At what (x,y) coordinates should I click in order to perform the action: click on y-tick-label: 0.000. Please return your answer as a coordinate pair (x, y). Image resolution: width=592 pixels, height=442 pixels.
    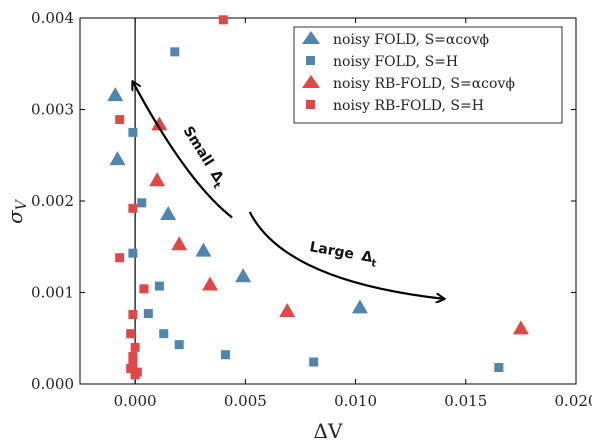
    Looking at the image, I should click on (52, 384).